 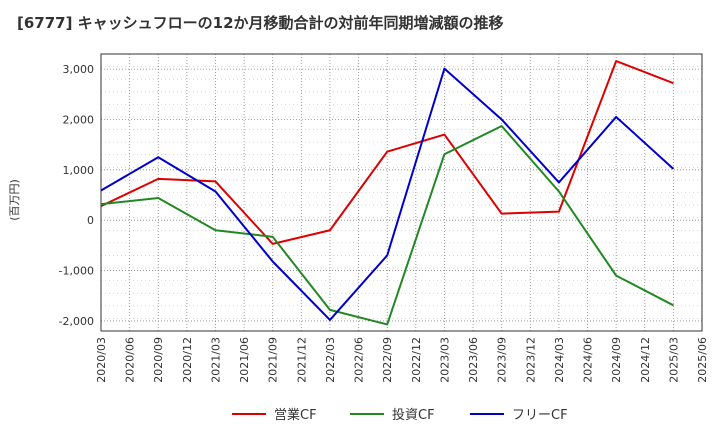 What do you see at coordinates (187, 360) in the screenshot?
I see `x-tick-label: 2020/12` at bounding box center [187, 360].